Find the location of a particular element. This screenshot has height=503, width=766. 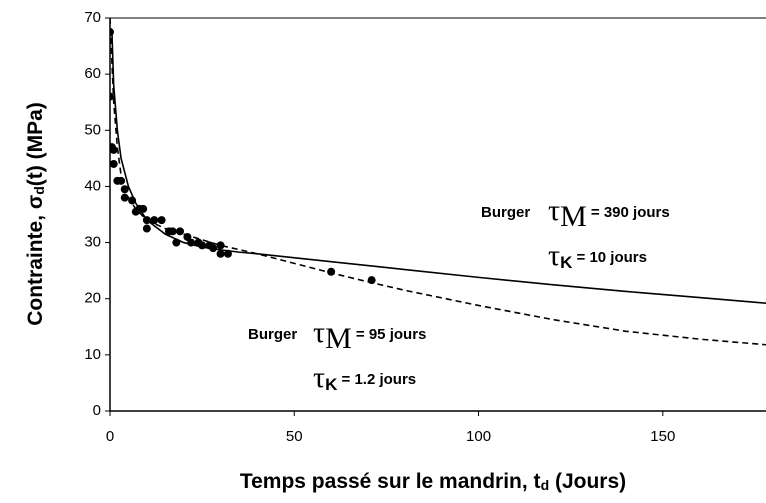

annotation: τK = 1.2 jours is located at coordinates (364, 378).